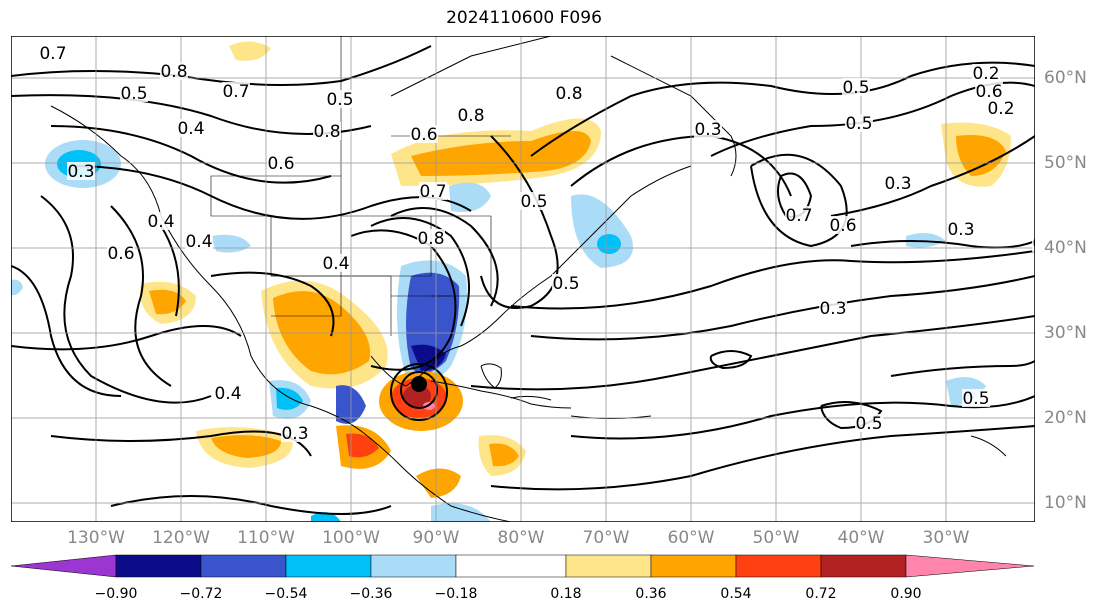 This screenshot has height=615, width=1105. What do you see at coordinates (861, 538) in the screenshot?
I see `longitude-label: 40°W` at bounding box center [861, 538].